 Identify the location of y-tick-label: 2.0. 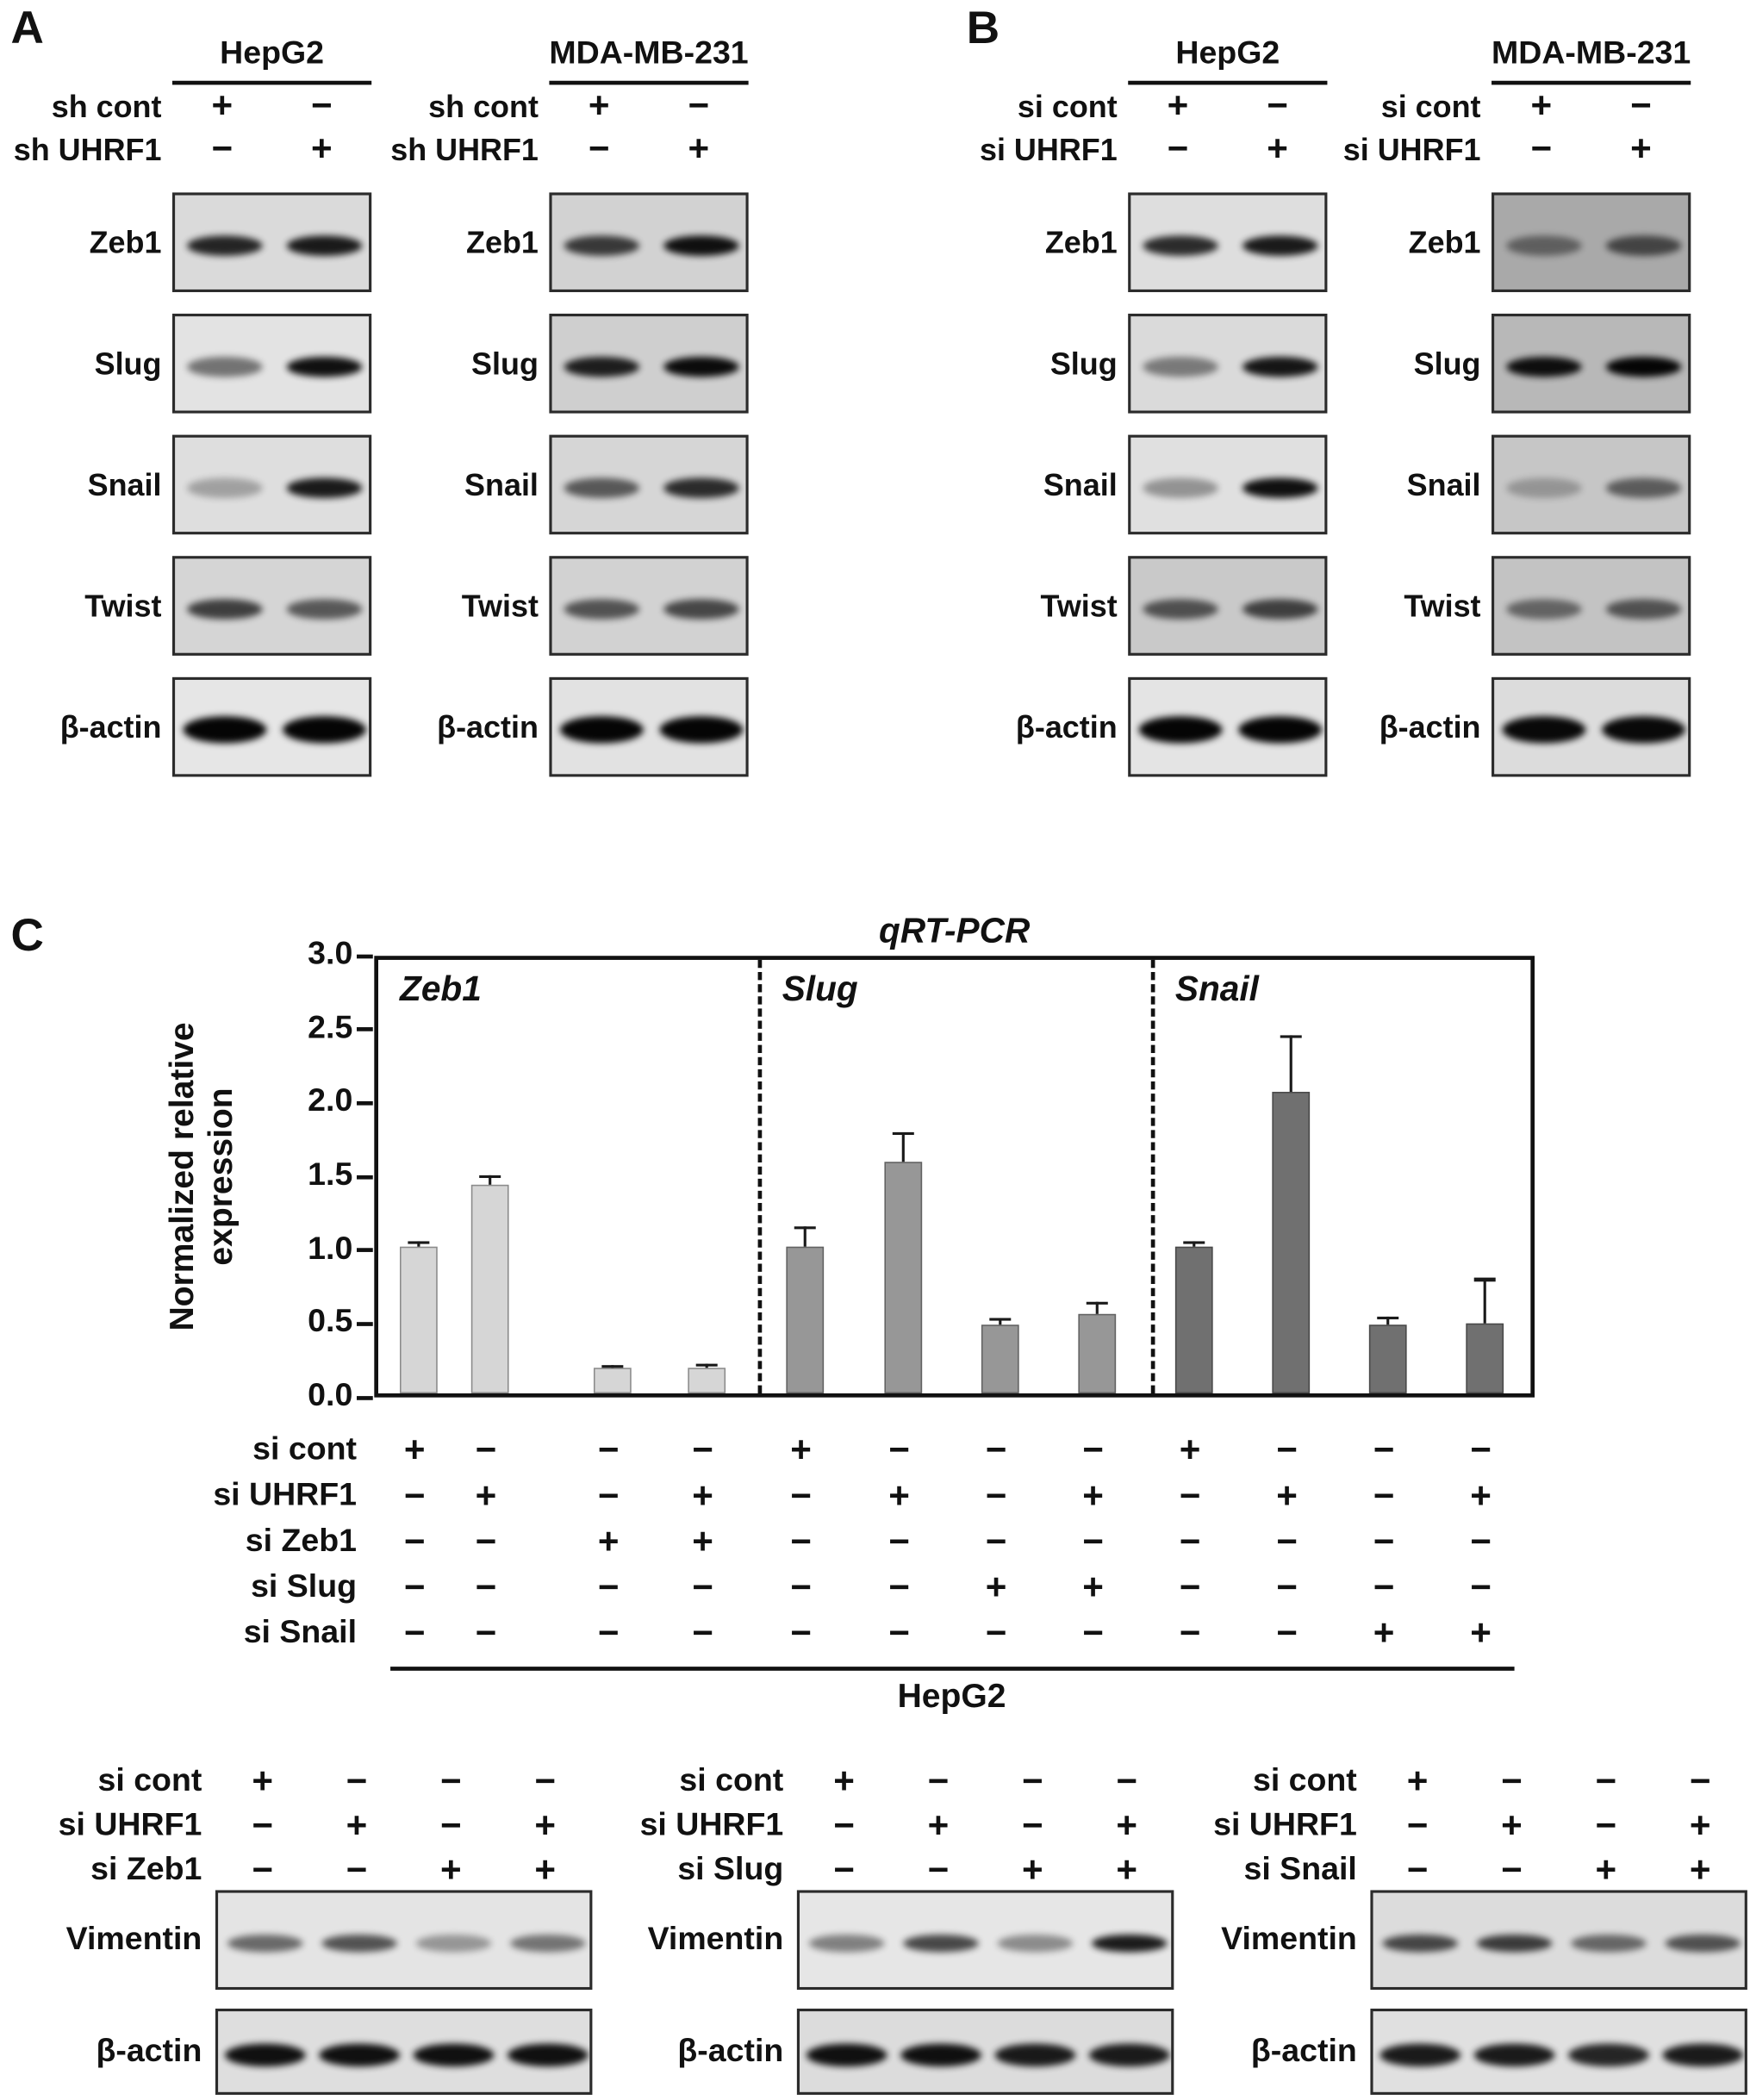
(330, 1100).